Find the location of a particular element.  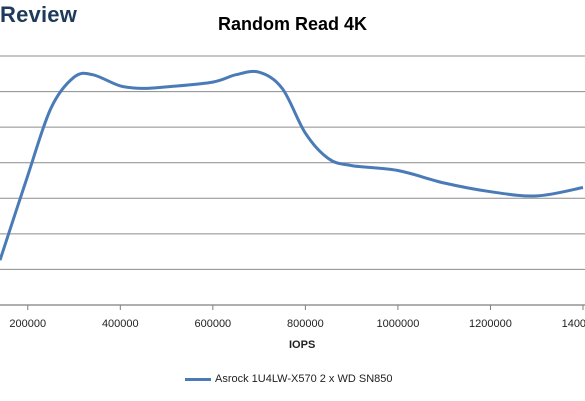

legend-label: Asrock 1U4LW-X570 2 x WD SN850 is located at coordinates (304, 379).